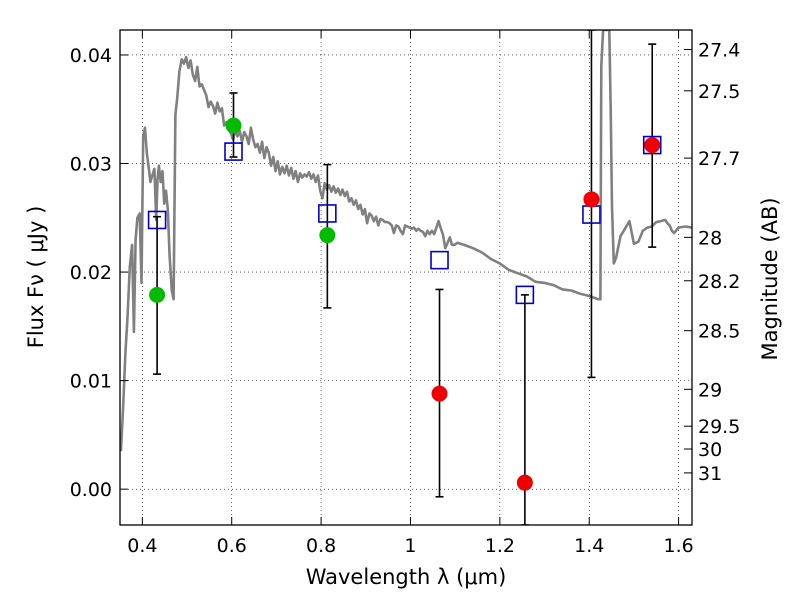 Image resolution: width=800 pixels, height=600 pixels. What do you see at coordinates (36, 277) in the screenshot?
I see `y-axis-label: Flux Fν ( μJy )` at bounding box center [36, 277].